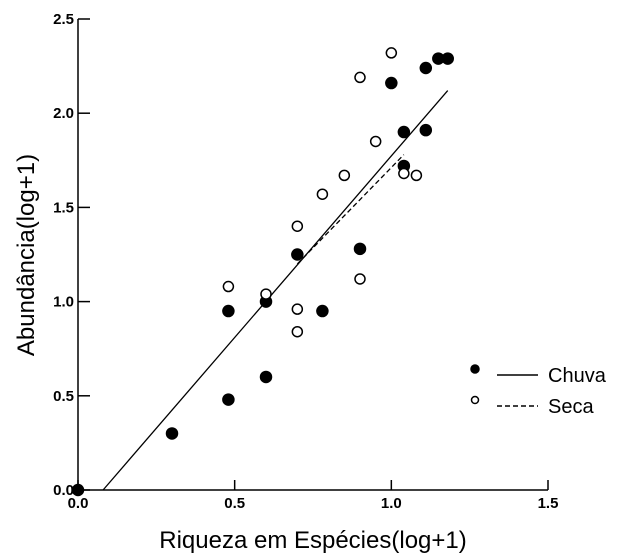 This screenshot has height=555, width=617. I want to click on legend: Chuva Seca, so click(538, 391).